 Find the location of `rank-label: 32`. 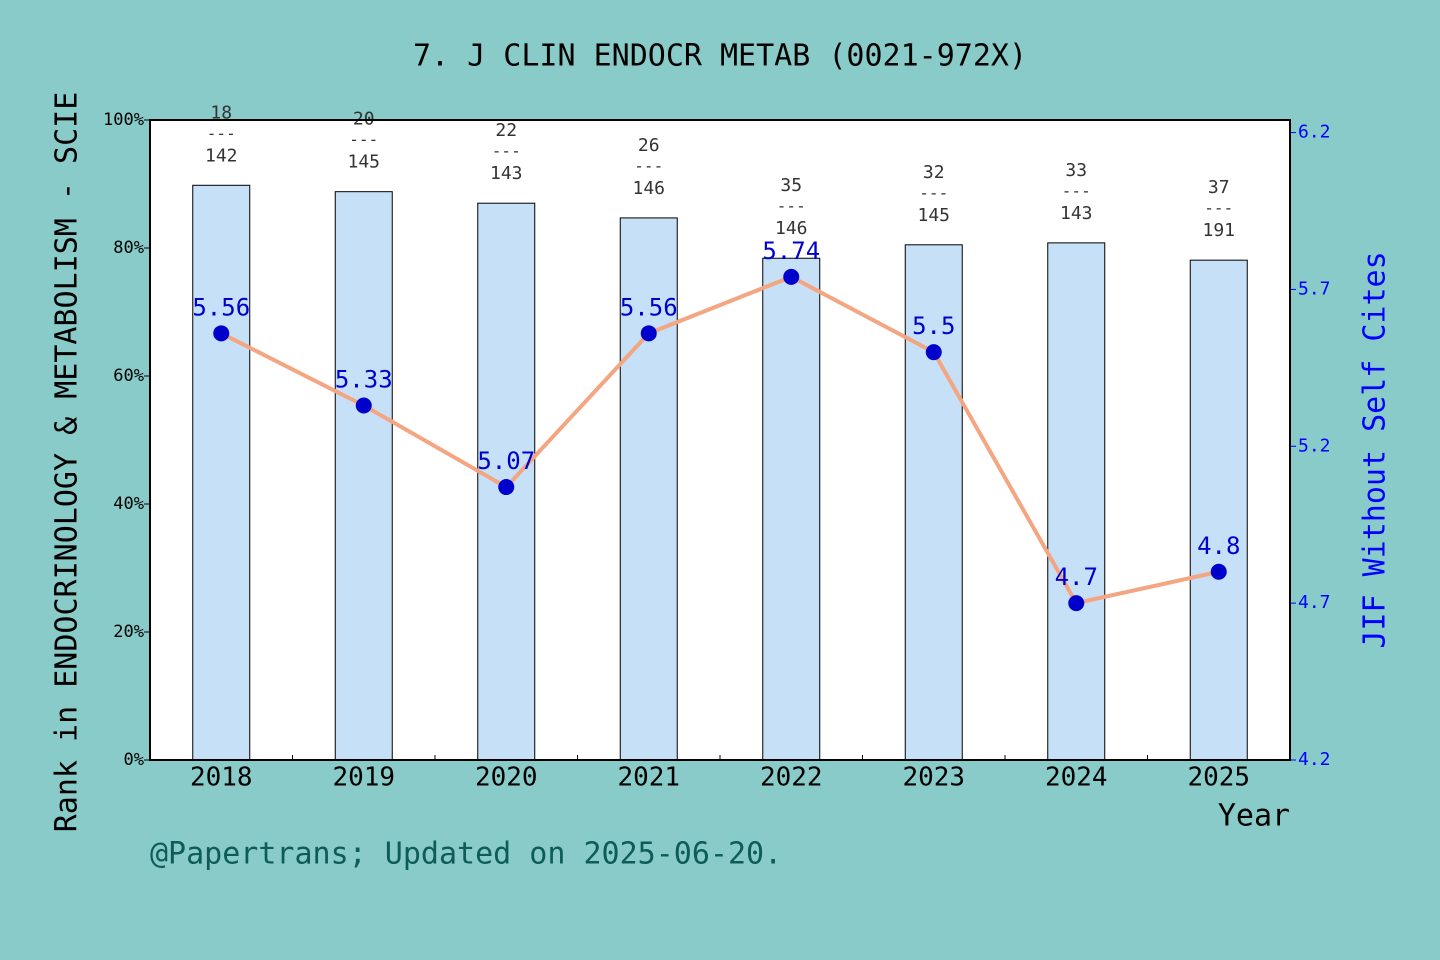

rank-label: 32 is located at coordinates (934, 172).